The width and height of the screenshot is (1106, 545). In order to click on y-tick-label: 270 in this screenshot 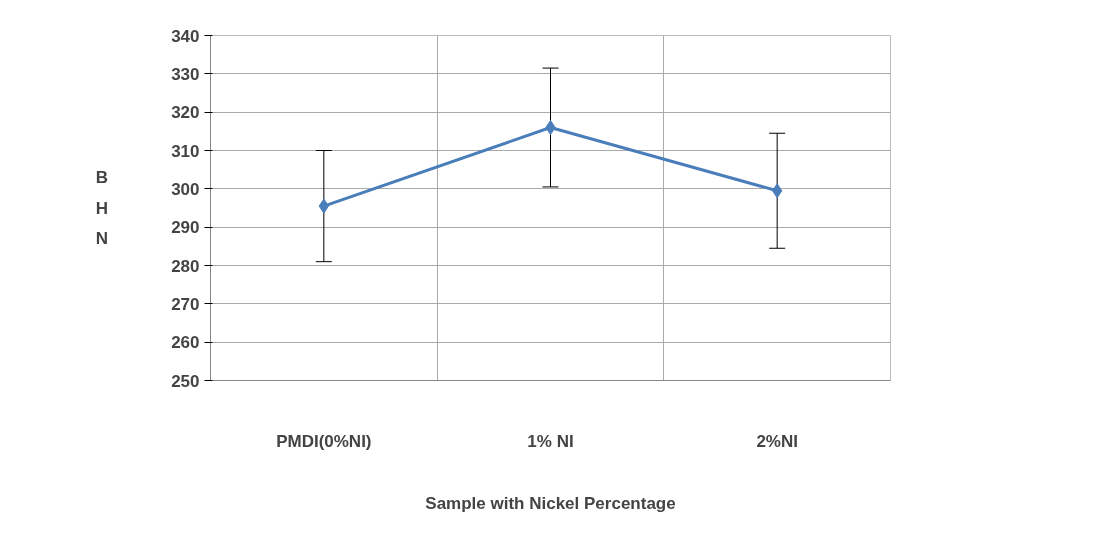, I will do `click(185, 304)`.